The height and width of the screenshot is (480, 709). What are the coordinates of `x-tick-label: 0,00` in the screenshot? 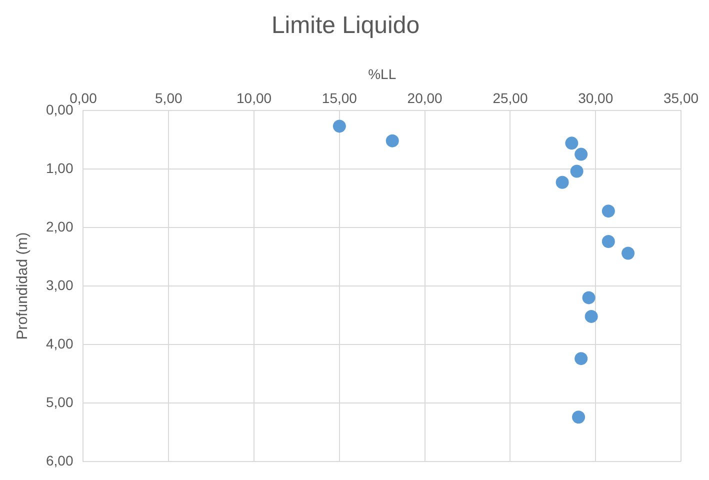 It's located at (84, 98).